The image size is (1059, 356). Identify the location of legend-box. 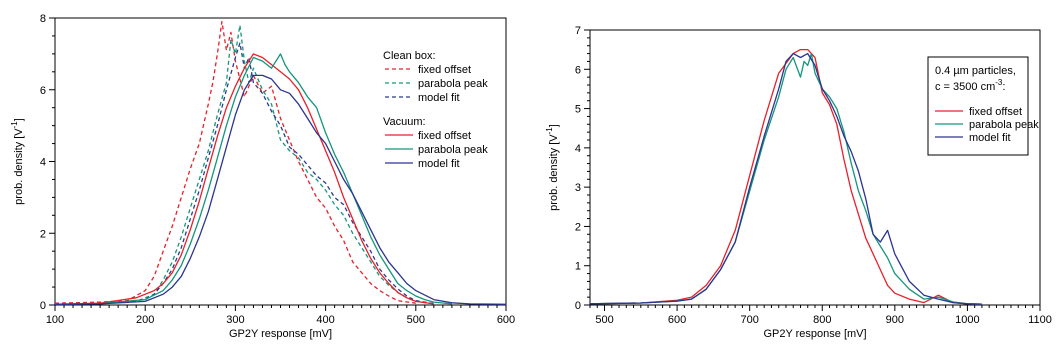
(978, 106).